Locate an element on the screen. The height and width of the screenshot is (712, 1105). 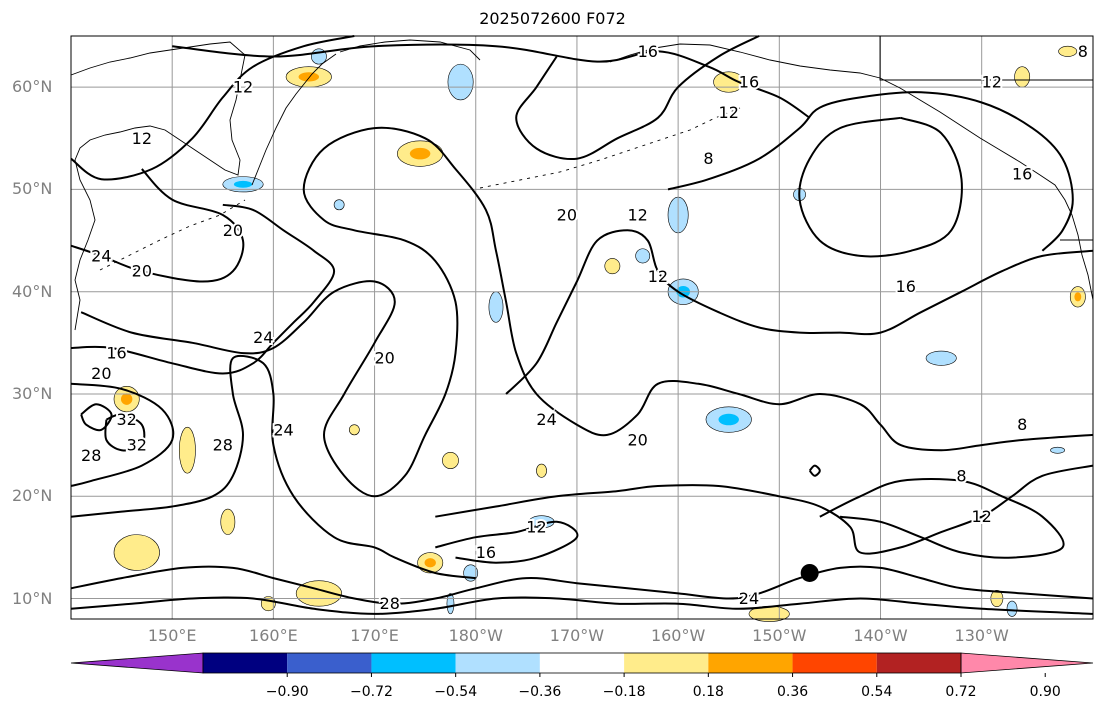
coastline-bering is located at coordinates (410, 50).